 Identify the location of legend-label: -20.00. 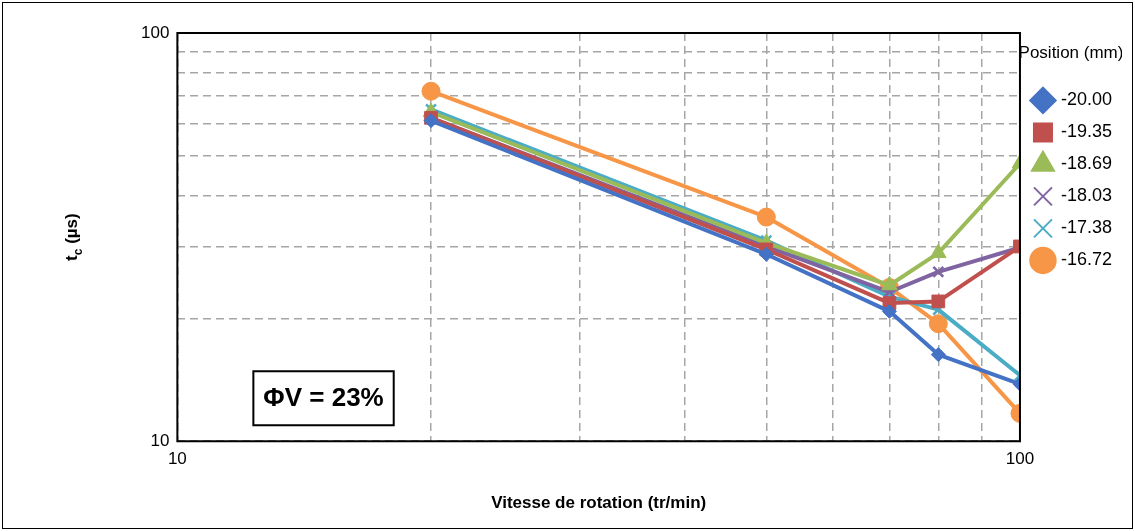
(1086, 99).